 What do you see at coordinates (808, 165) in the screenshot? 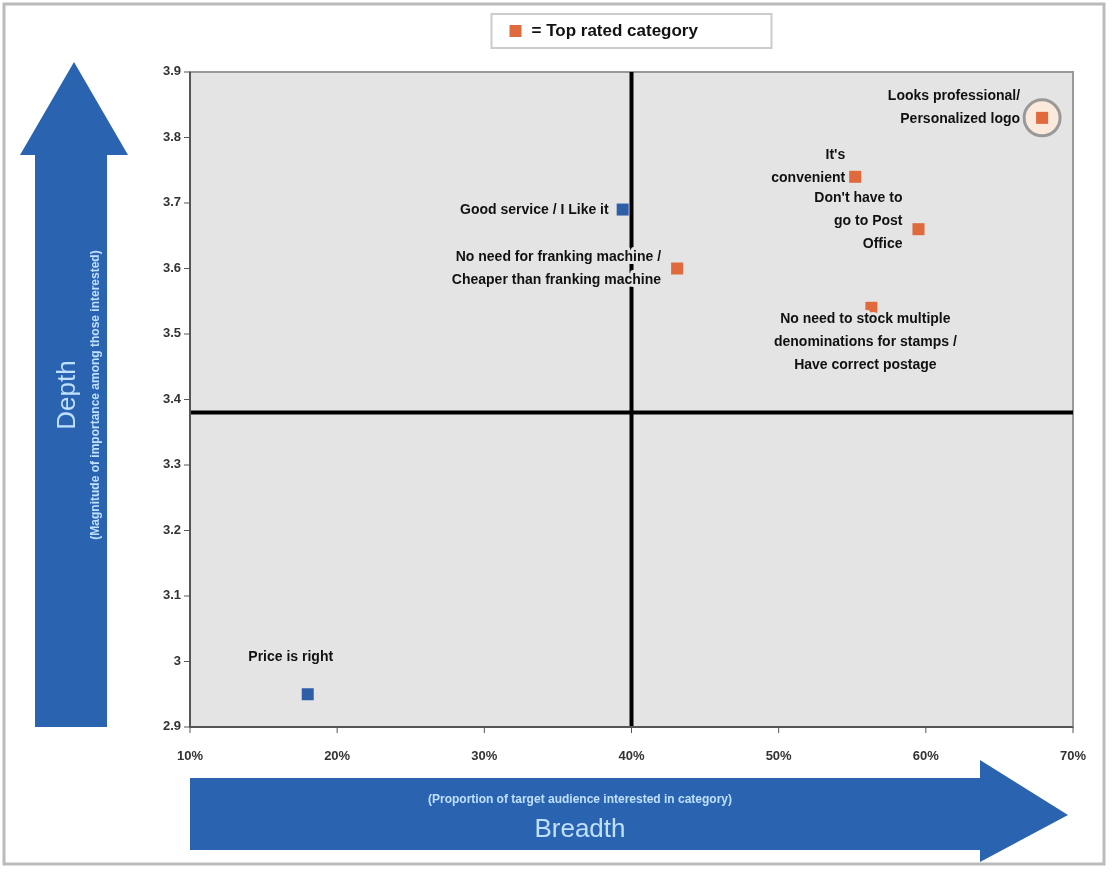
I see `annotation: It's convenient` at bounding box center [808, 165].